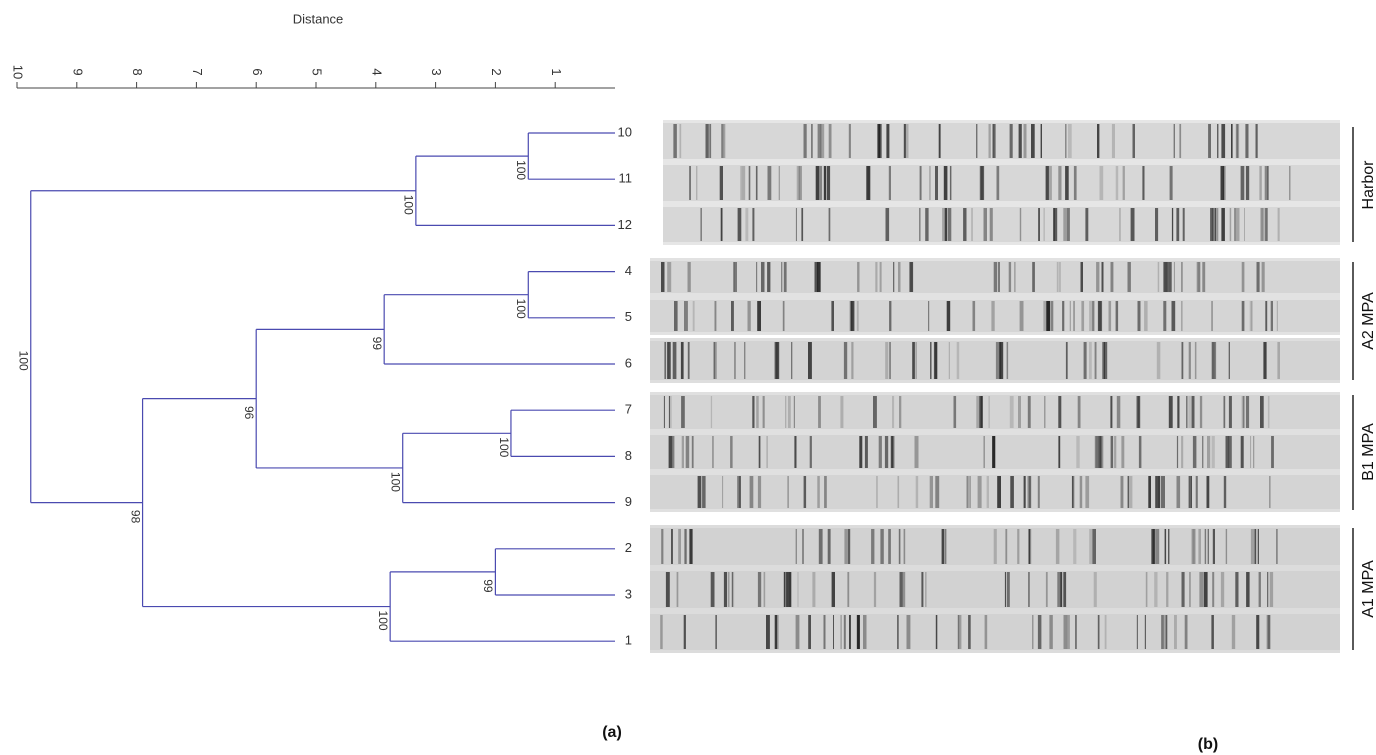 This screenshot has width=1376, height=755. Describe the element at coordinates (626, 178) in the screenshot. I see `leaf-label: 11` at that location.